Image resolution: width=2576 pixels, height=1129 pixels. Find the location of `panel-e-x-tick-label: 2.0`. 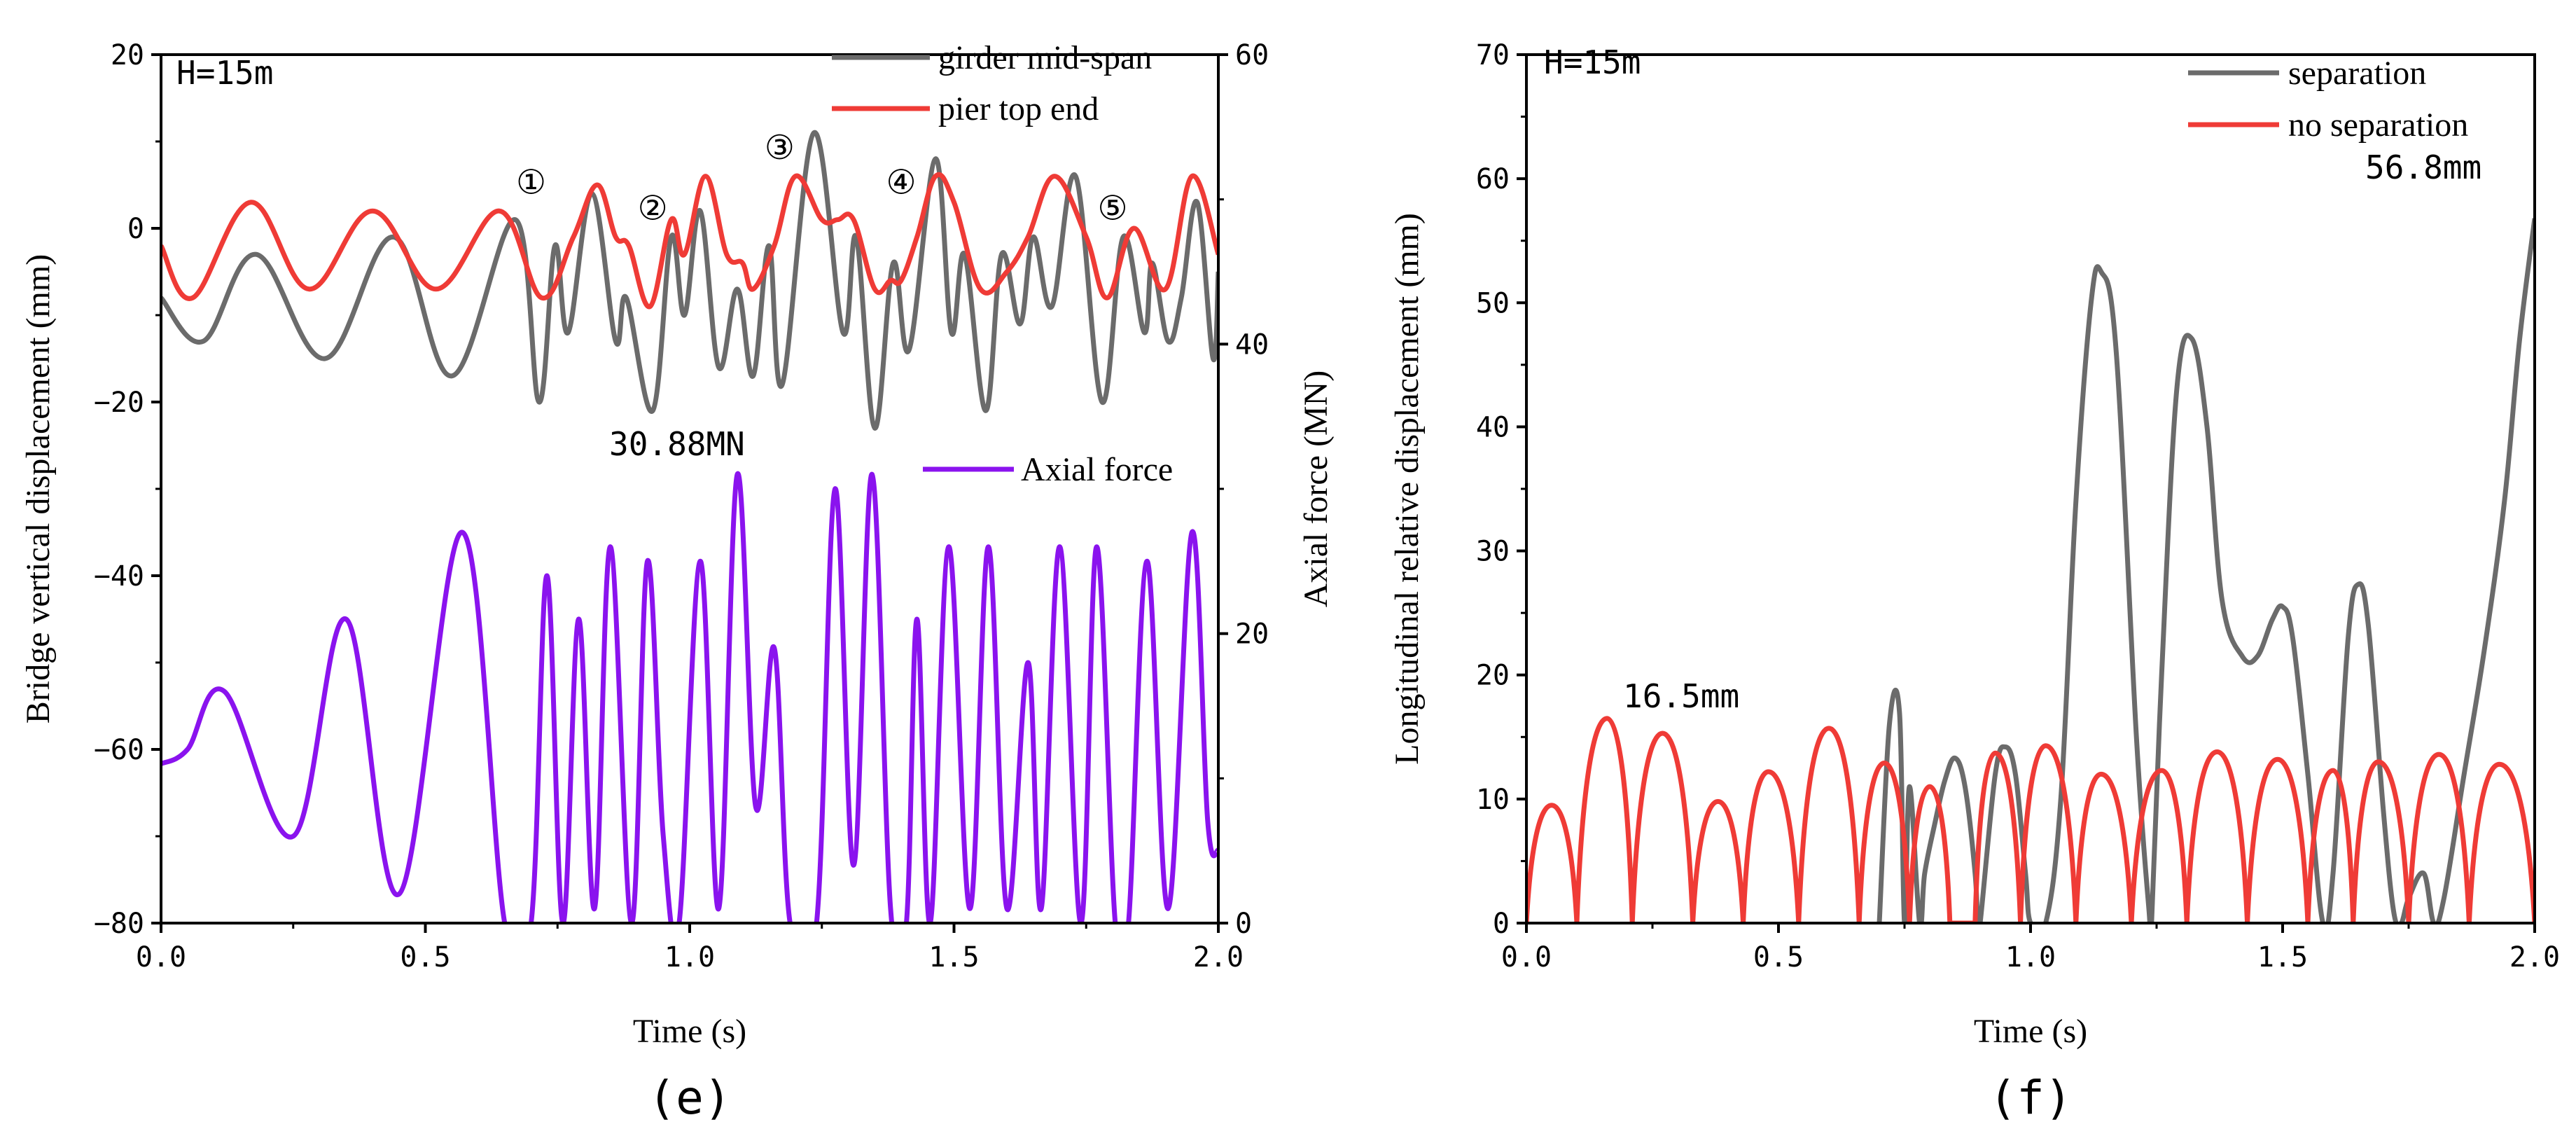

panel-e-x-tick-label: 2.0 is located at coordinates (1218, 957).